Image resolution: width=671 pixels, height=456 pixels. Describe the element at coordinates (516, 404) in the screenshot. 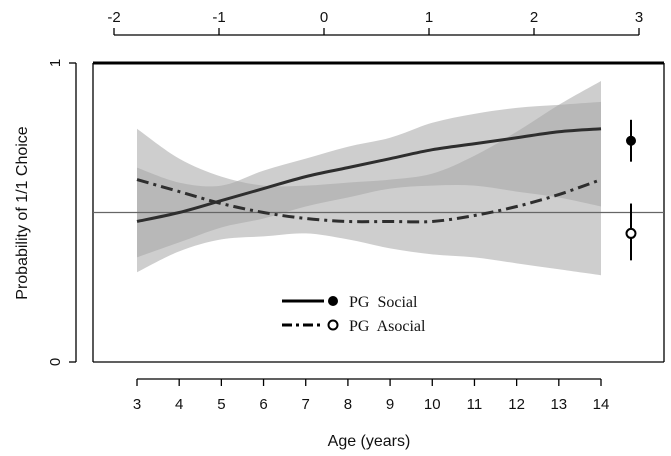

I see `x-tick-label: 12` at that location.